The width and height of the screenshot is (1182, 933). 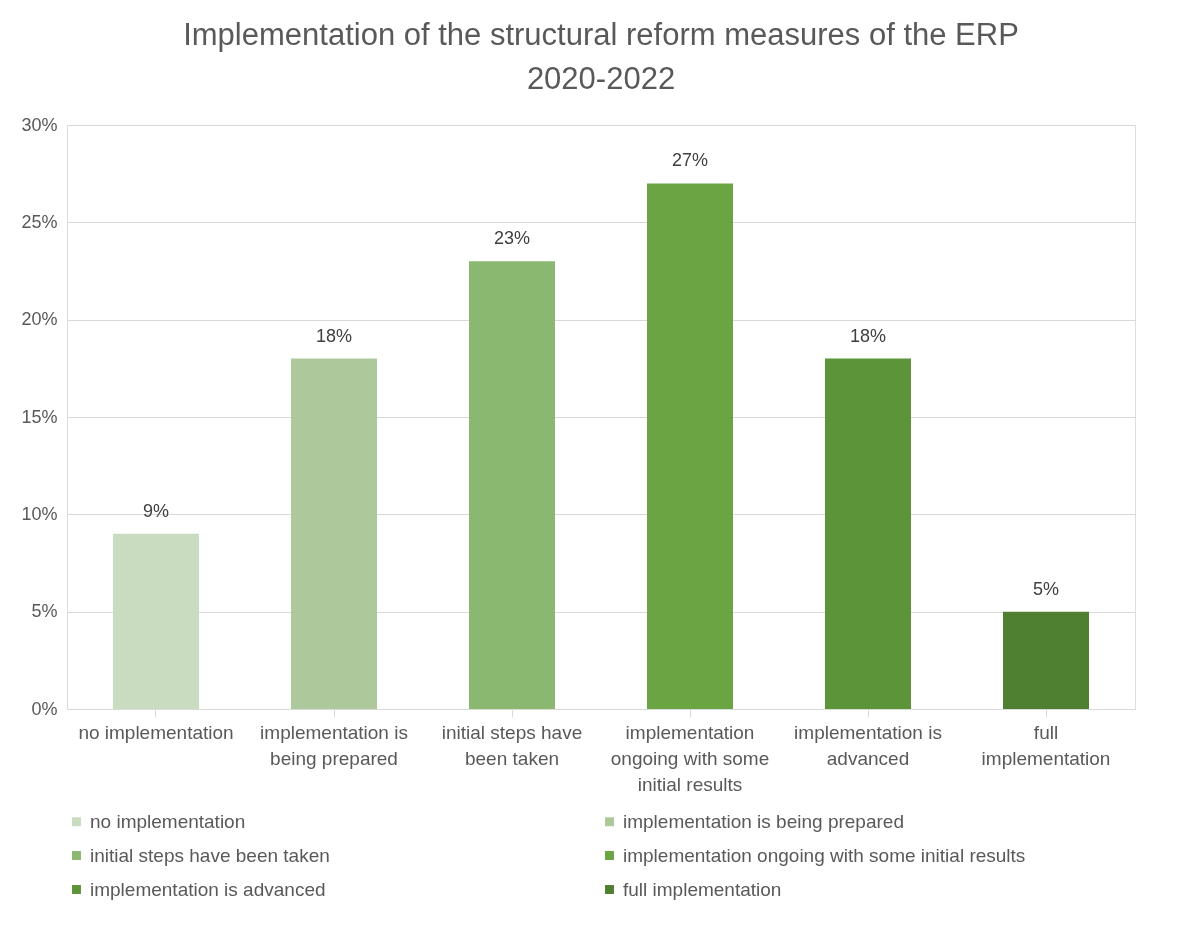 What do you see at coordinates (601, 78) in the screenshot?
I see `text: 2020-2022` at bounding box center [601, 78].